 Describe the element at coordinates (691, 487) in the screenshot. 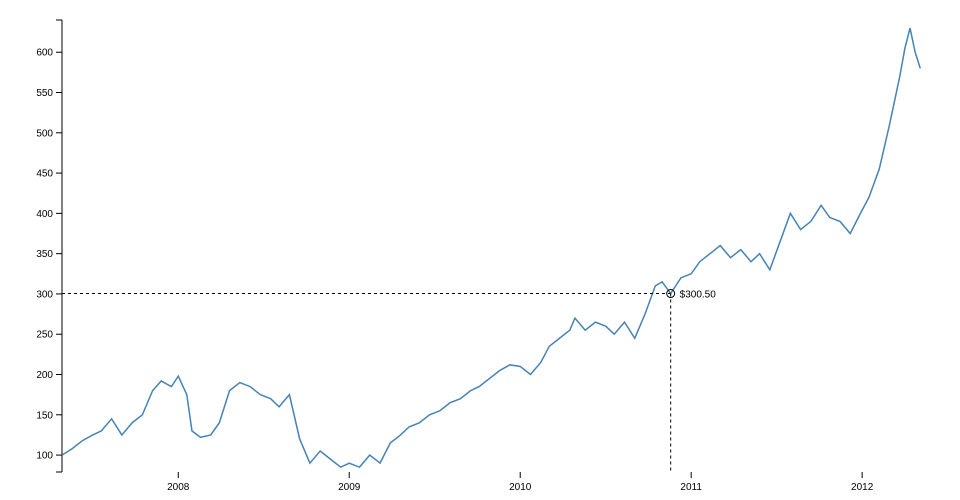

I see `x-tick-label: 2011` at that location.